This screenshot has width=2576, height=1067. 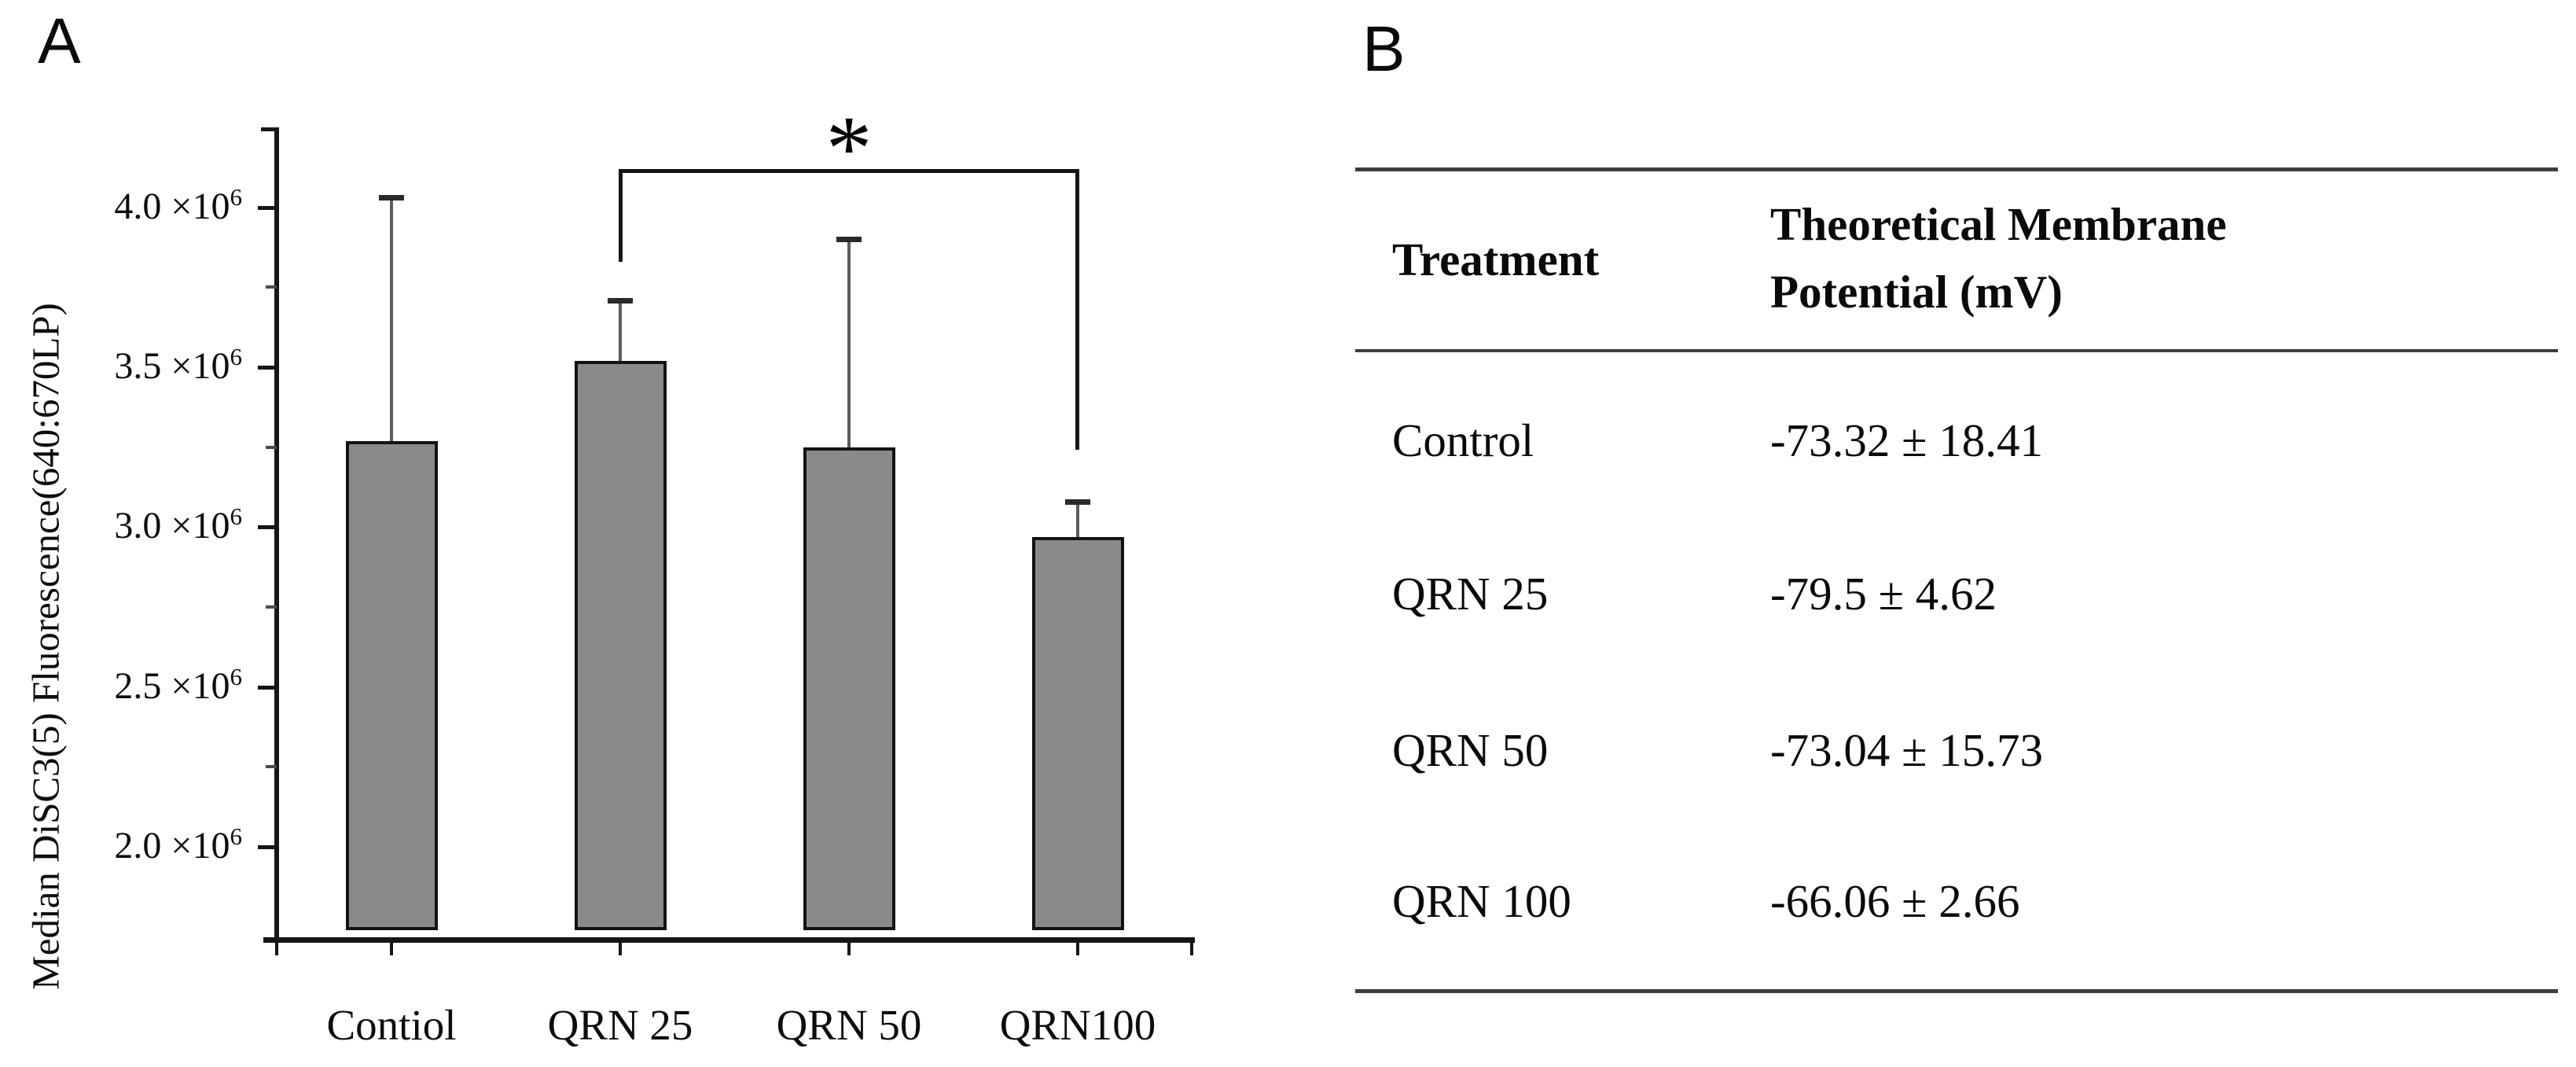 What do you see at coordinates (59, 41) in the screenshot?
I see `panel-a-label: A` at bounding box center [59, 41].